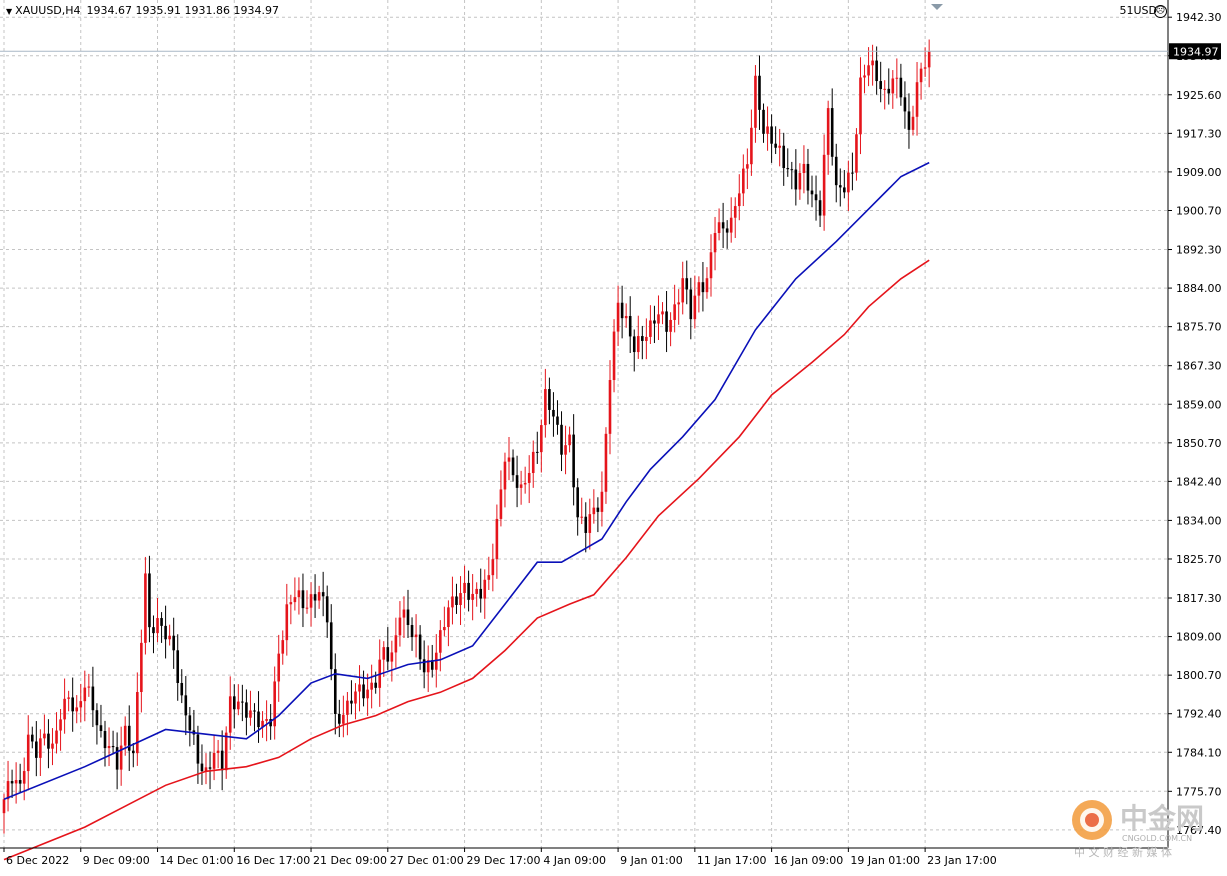 This screenshot has width=1227, height=876. Describe the element at coordinates (1199, 520) in the screenshot. I see `y-tick-label: 1834.00` at that location.